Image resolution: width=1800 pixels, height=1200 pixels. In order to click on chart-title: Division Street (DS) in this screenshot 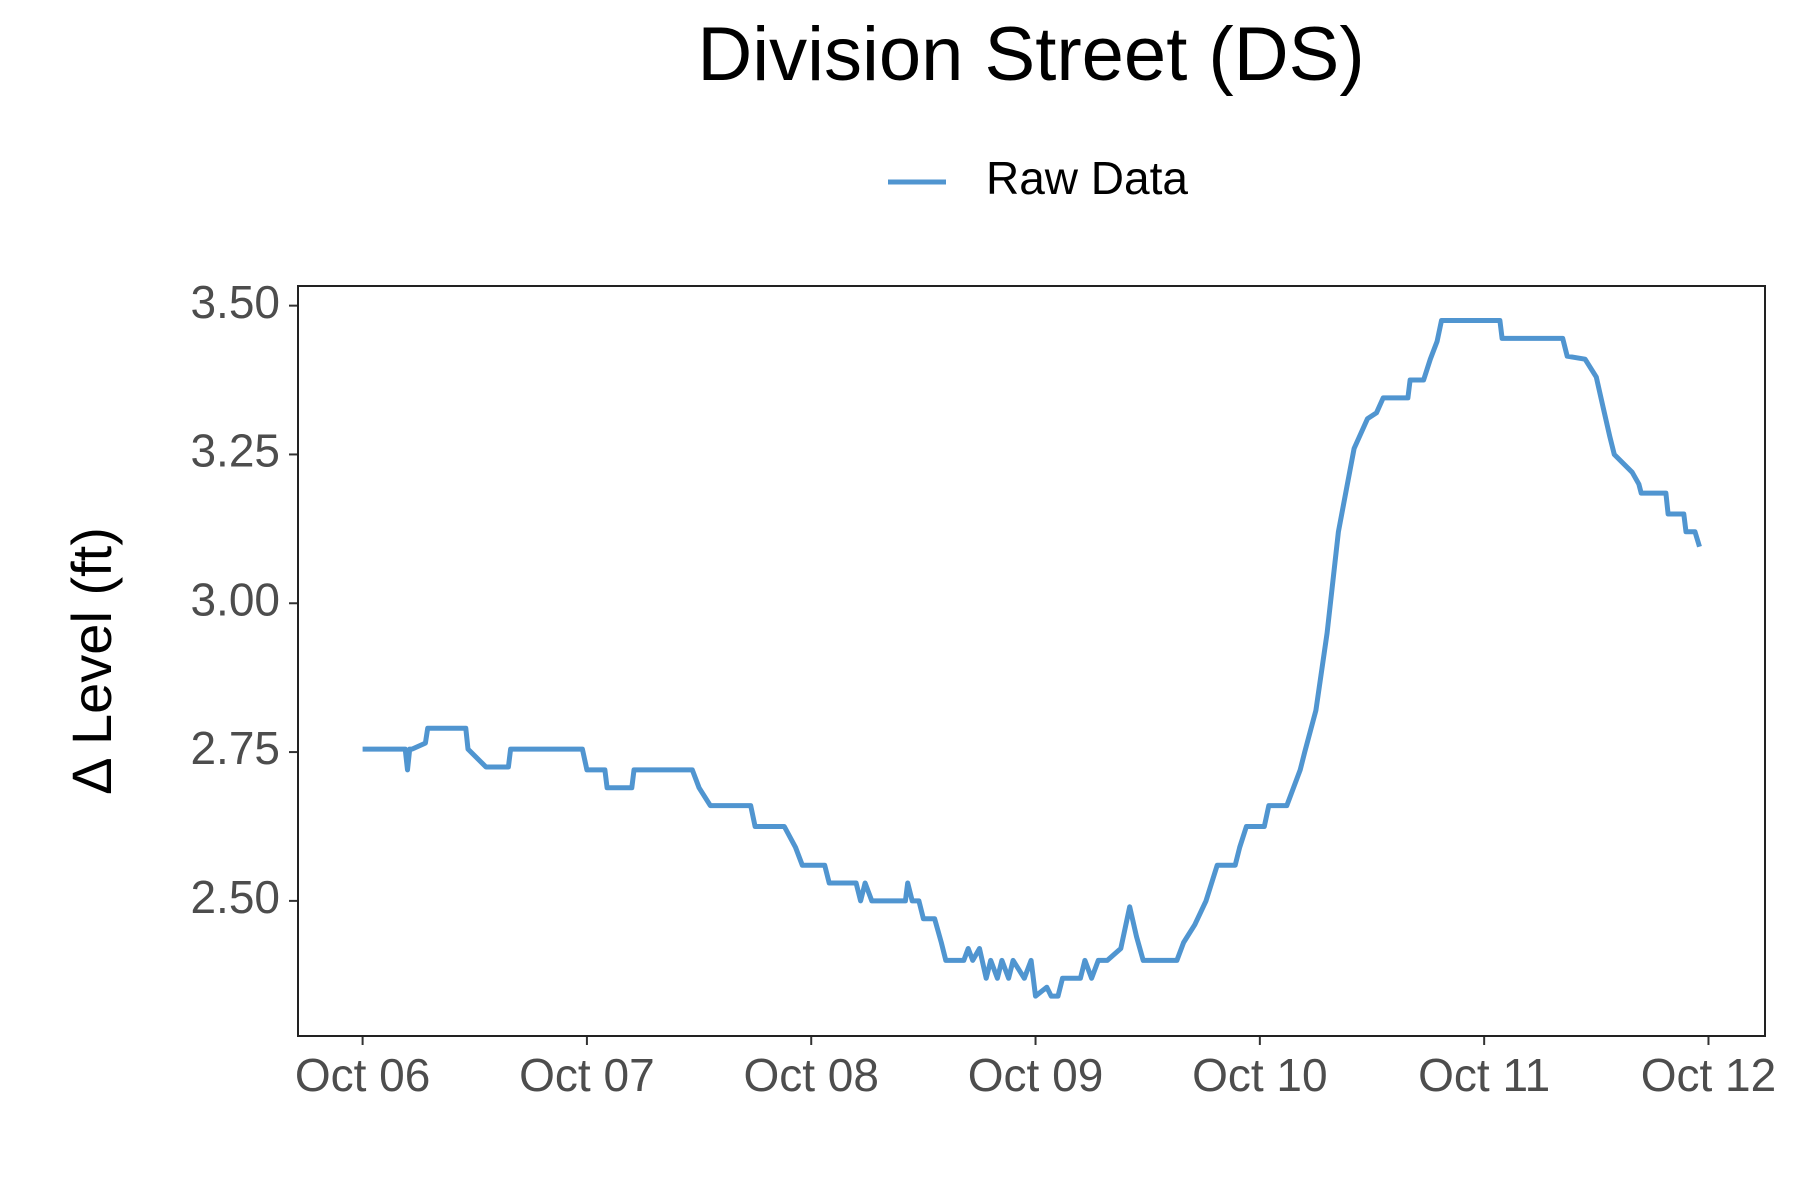, I will do `click(1030, 54)`.